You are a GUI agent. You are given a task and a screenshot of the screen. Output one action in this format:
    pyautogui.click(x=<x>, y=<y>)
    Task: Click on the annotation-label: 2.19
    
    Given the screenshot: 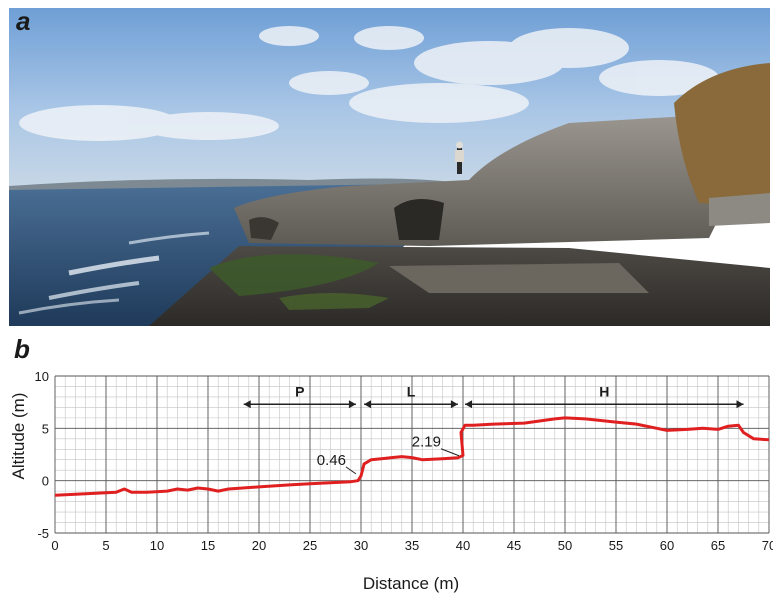 What is the action you would take?
    pyautogui.click(x=426, y=442)
    